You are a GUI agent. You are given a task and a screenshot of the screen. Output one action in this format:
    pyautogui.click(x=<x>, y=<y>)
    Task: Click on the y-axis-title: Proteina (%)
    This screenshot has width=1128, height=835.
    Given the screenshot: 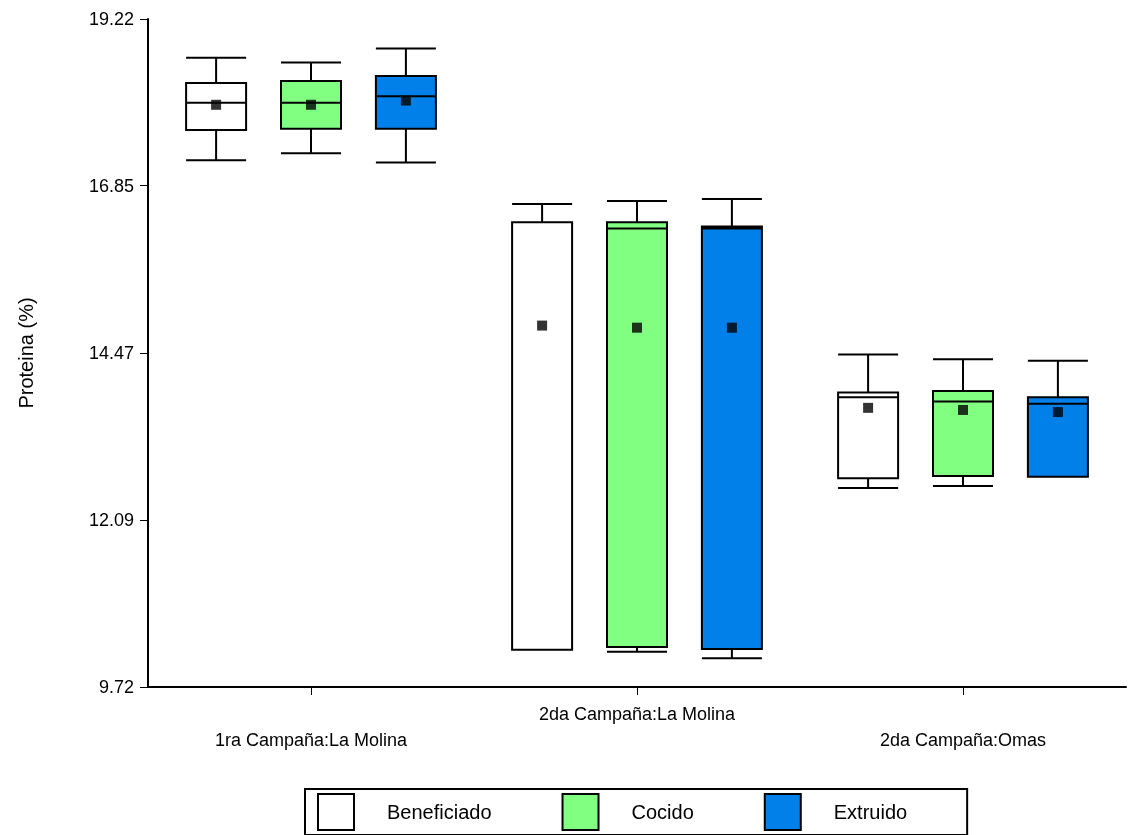 What is the action you would take?
    pyautogui.click(x=26, y=353)
    